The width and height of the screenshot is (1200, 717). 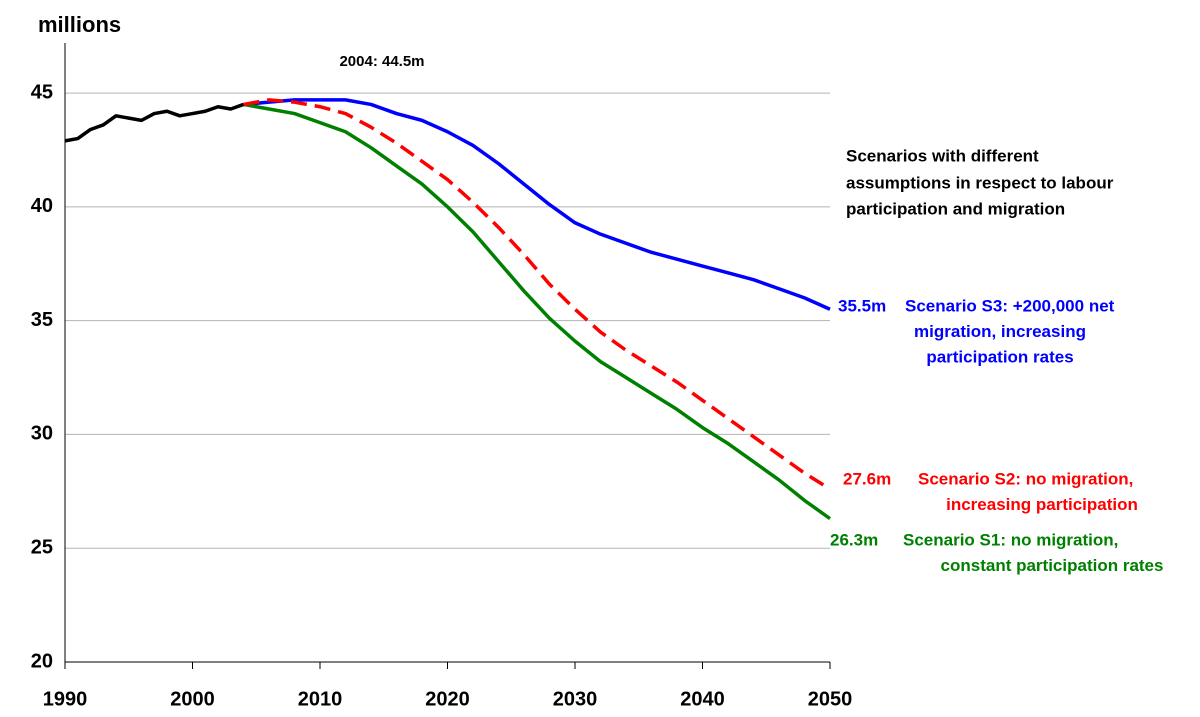 I want to click on x-tick-label: 2030, so click(x=575, y=699).